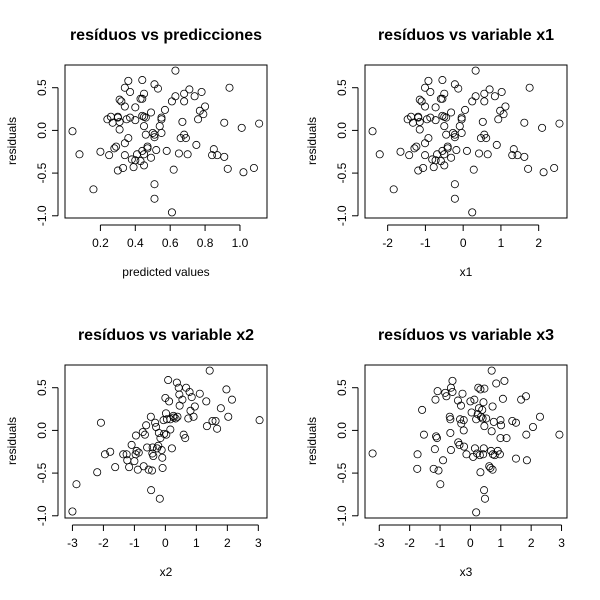 This screenshot has height=600, width=600. What do you see at coordinates (466, 572) in the screenshot?
I see `x-axis-label: x3` at bounding box center [466, 572].